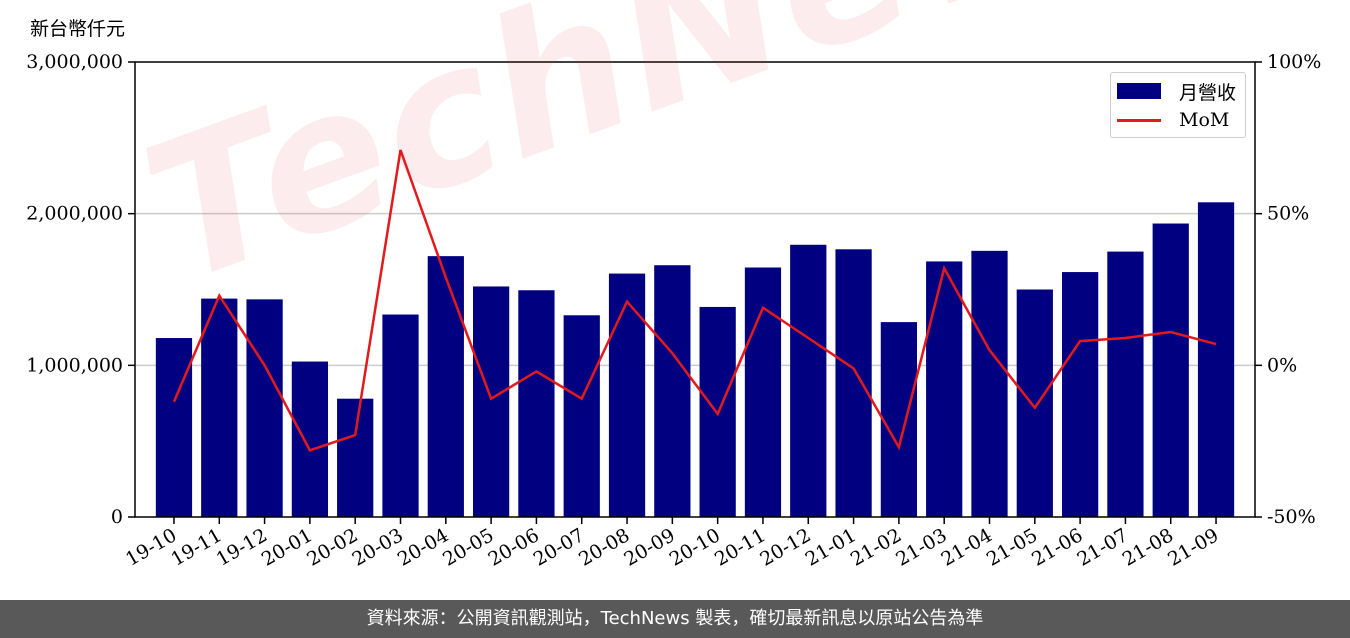  Describe the element at coordinates (1012, 547) in the screenshot. I see `x-tick-label: 21-05` at that location.